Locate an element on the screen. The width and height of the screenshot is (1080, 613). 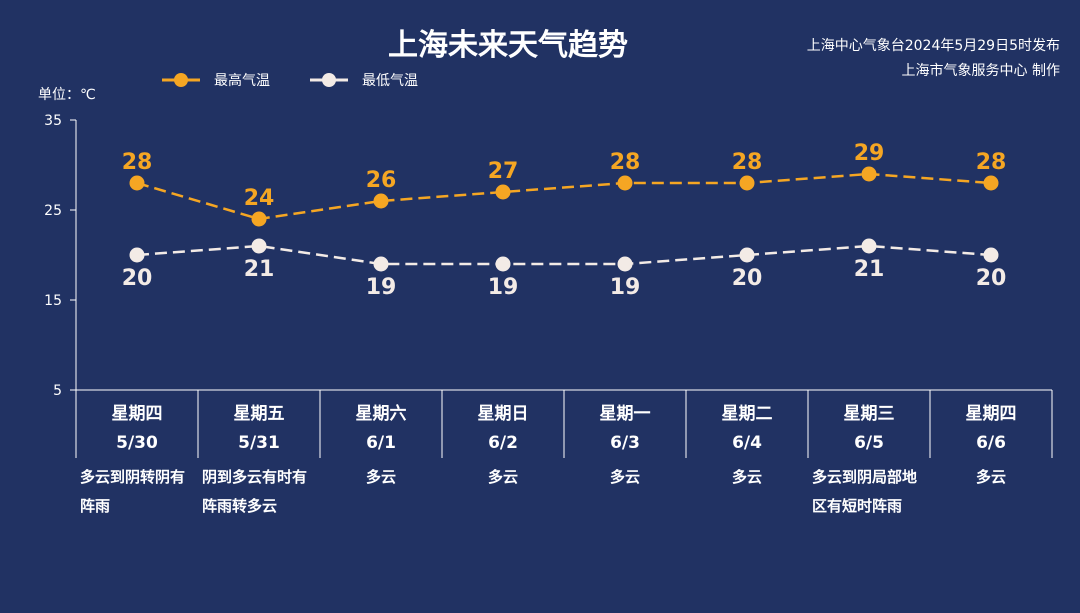
day-date: 6/1 is located at coordinates (381, 443).